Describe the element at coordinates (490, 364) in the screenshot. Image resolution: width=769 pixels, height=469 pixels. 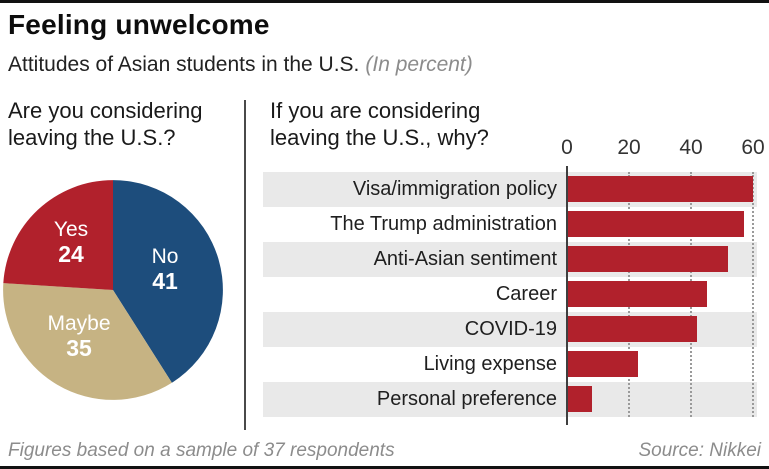
I see `bar-row-label: Living expense` at that location.